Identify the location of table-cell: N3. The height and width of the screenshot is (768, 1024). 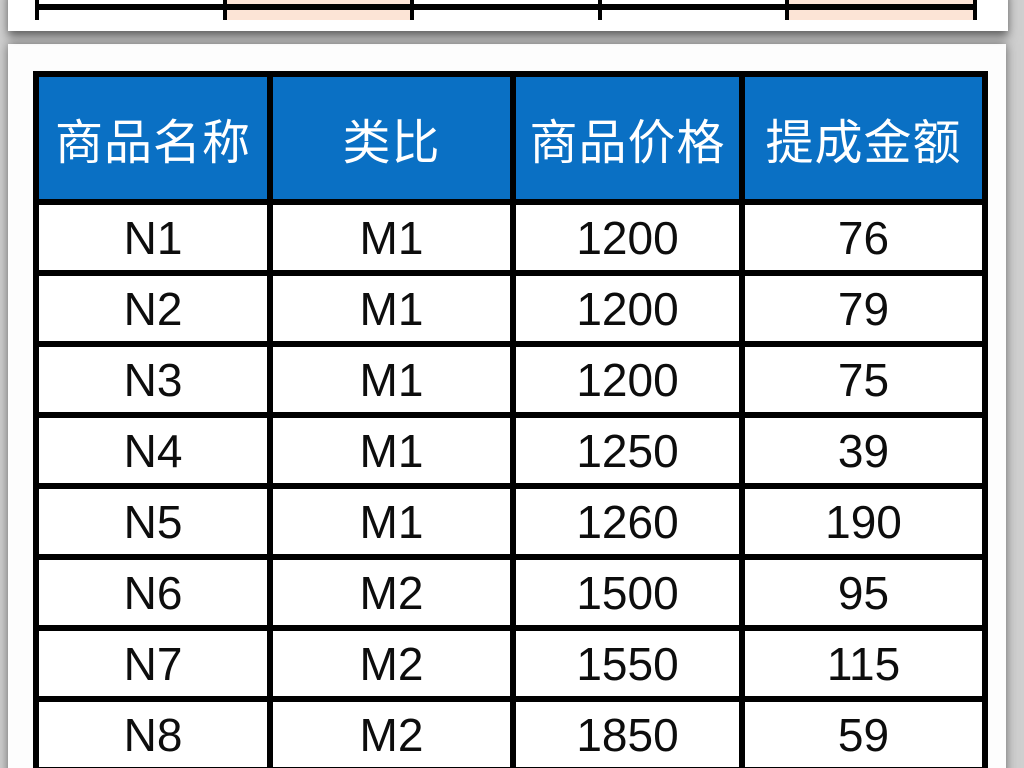
(153, 379).